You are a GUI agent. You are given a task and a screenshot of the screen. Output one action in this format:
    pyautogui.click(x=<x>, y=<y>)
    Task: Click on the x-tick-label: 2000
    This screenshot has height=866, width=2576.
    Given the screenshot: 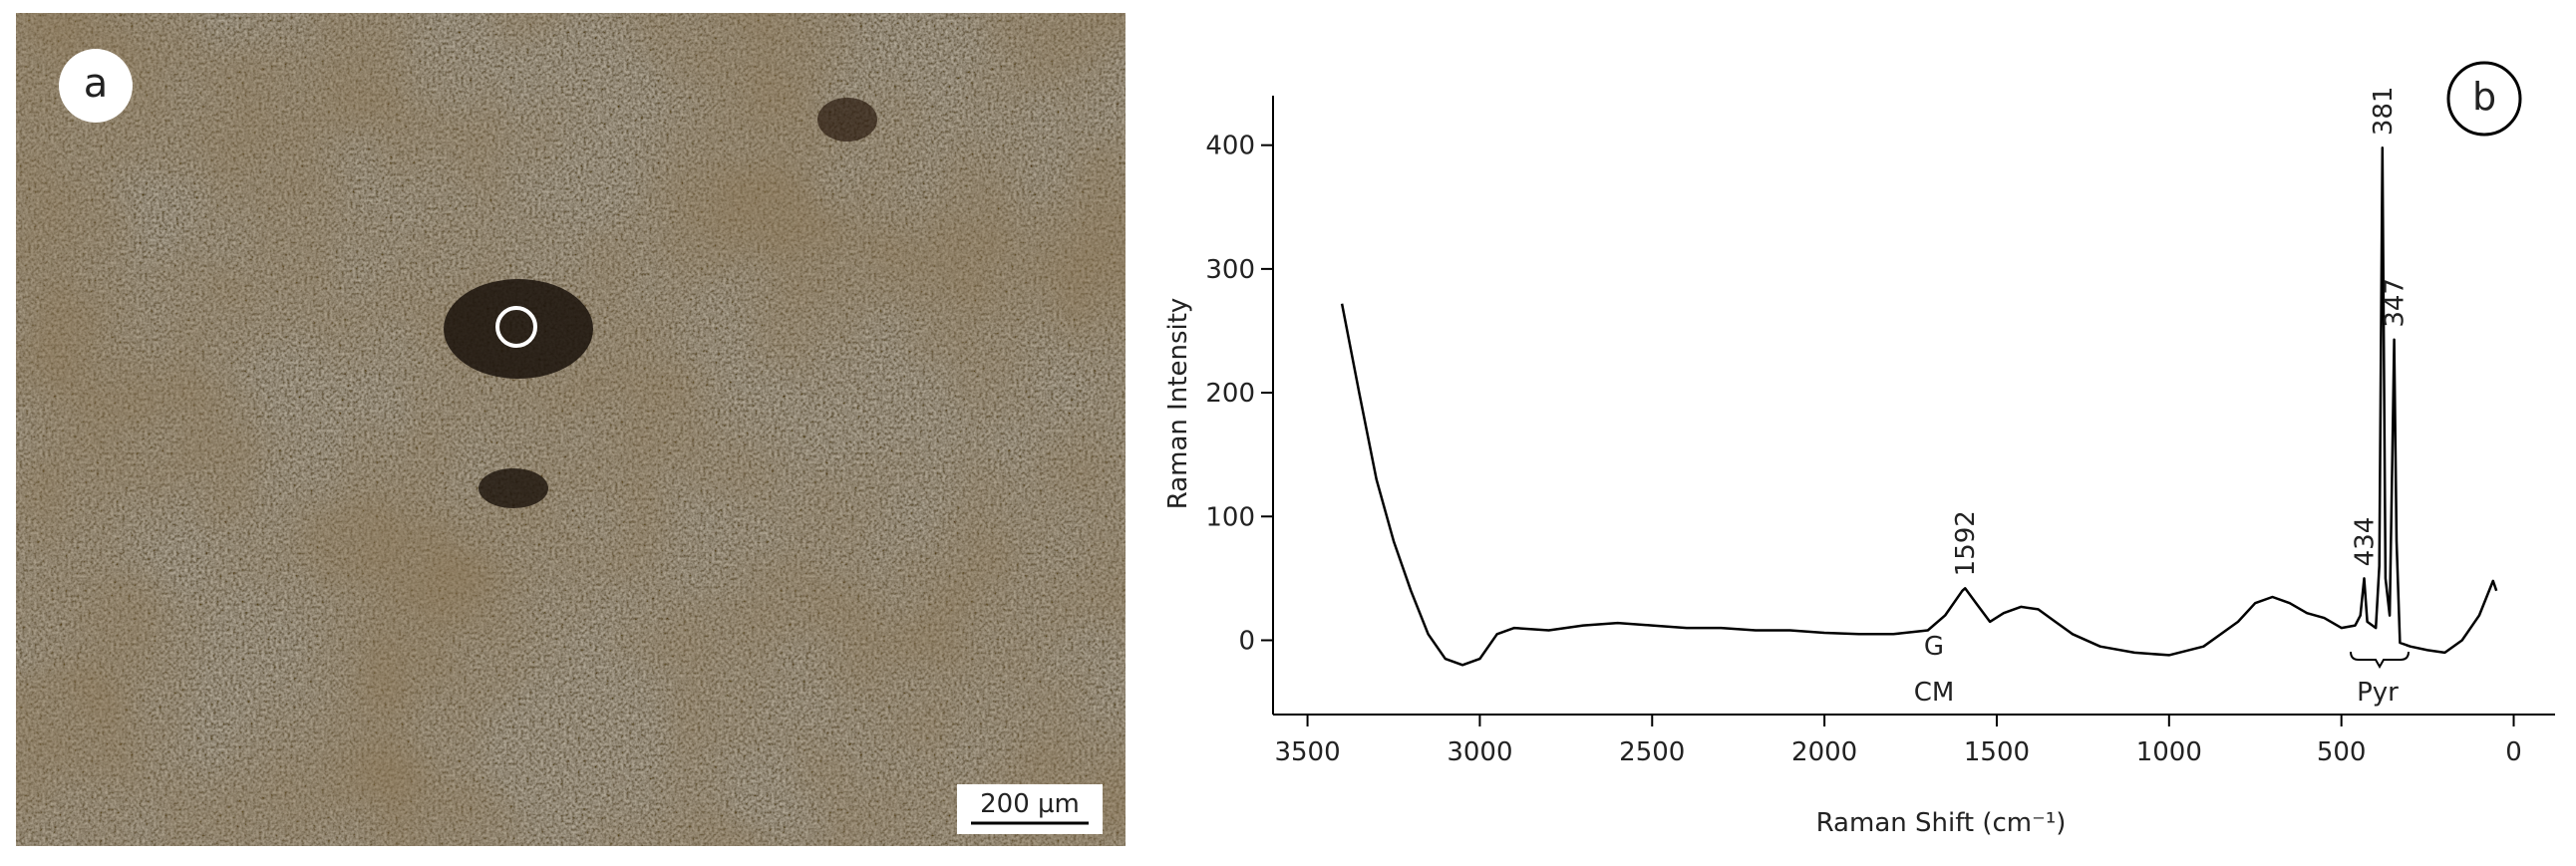 What is the action you would take?
    pyautogui.click(x=1824, y=752)
    